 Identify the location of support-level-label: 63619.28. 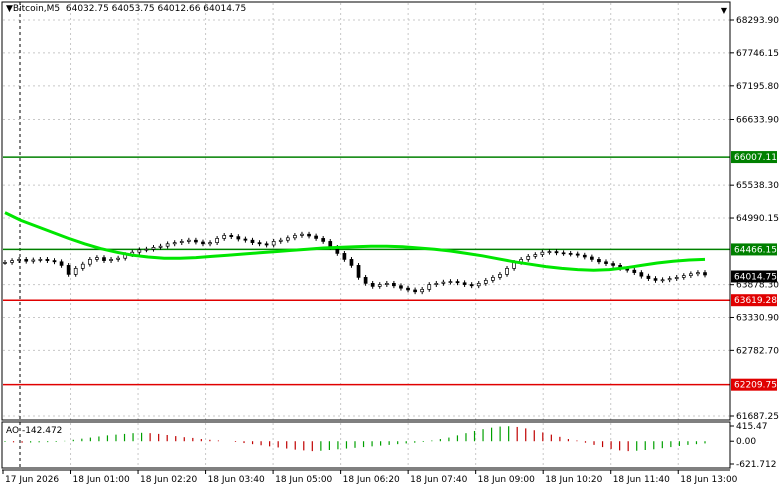
(755, 301).